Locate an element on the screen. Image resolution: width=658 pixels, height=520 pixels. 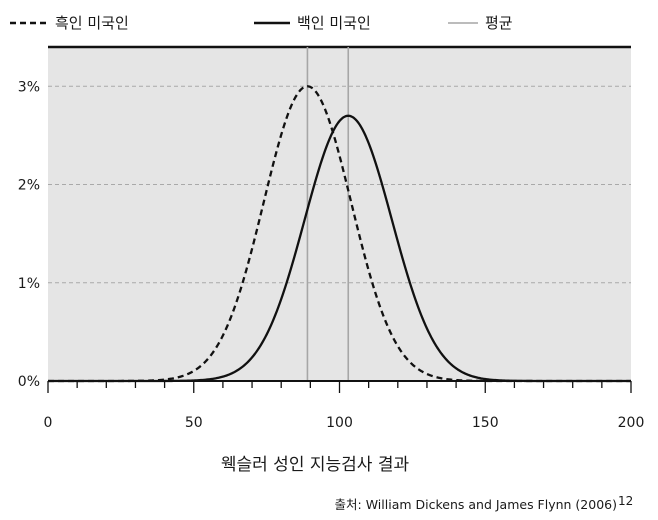
y-tick-label-2: 2% is located at coordinates (29, 186).